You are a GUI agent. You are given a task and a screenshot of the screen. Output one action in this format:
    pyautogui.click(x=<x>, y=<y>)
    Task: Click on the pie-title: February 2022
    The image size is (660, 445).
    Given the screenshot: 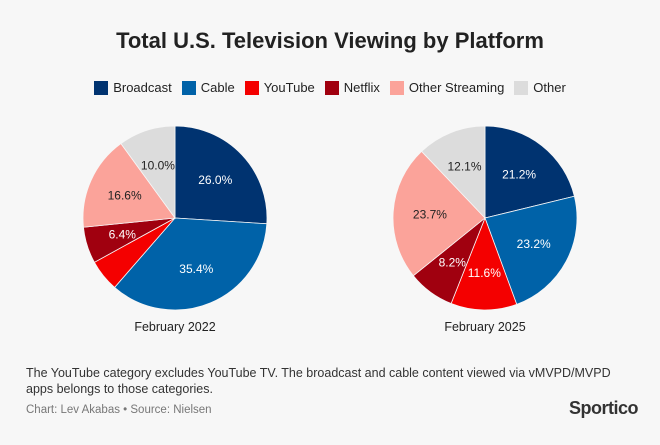 What is the action you would take?
    pyautogui.click(x=174, y=327)
    